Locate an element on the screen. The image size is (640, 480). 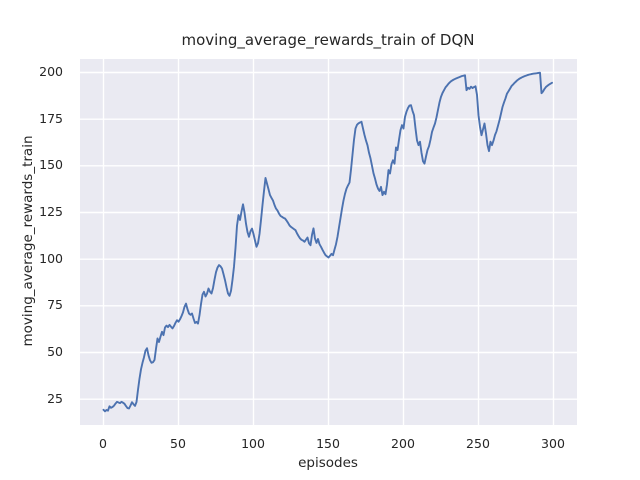
y-tick-label: 50 is located at coordinates (55, 351).